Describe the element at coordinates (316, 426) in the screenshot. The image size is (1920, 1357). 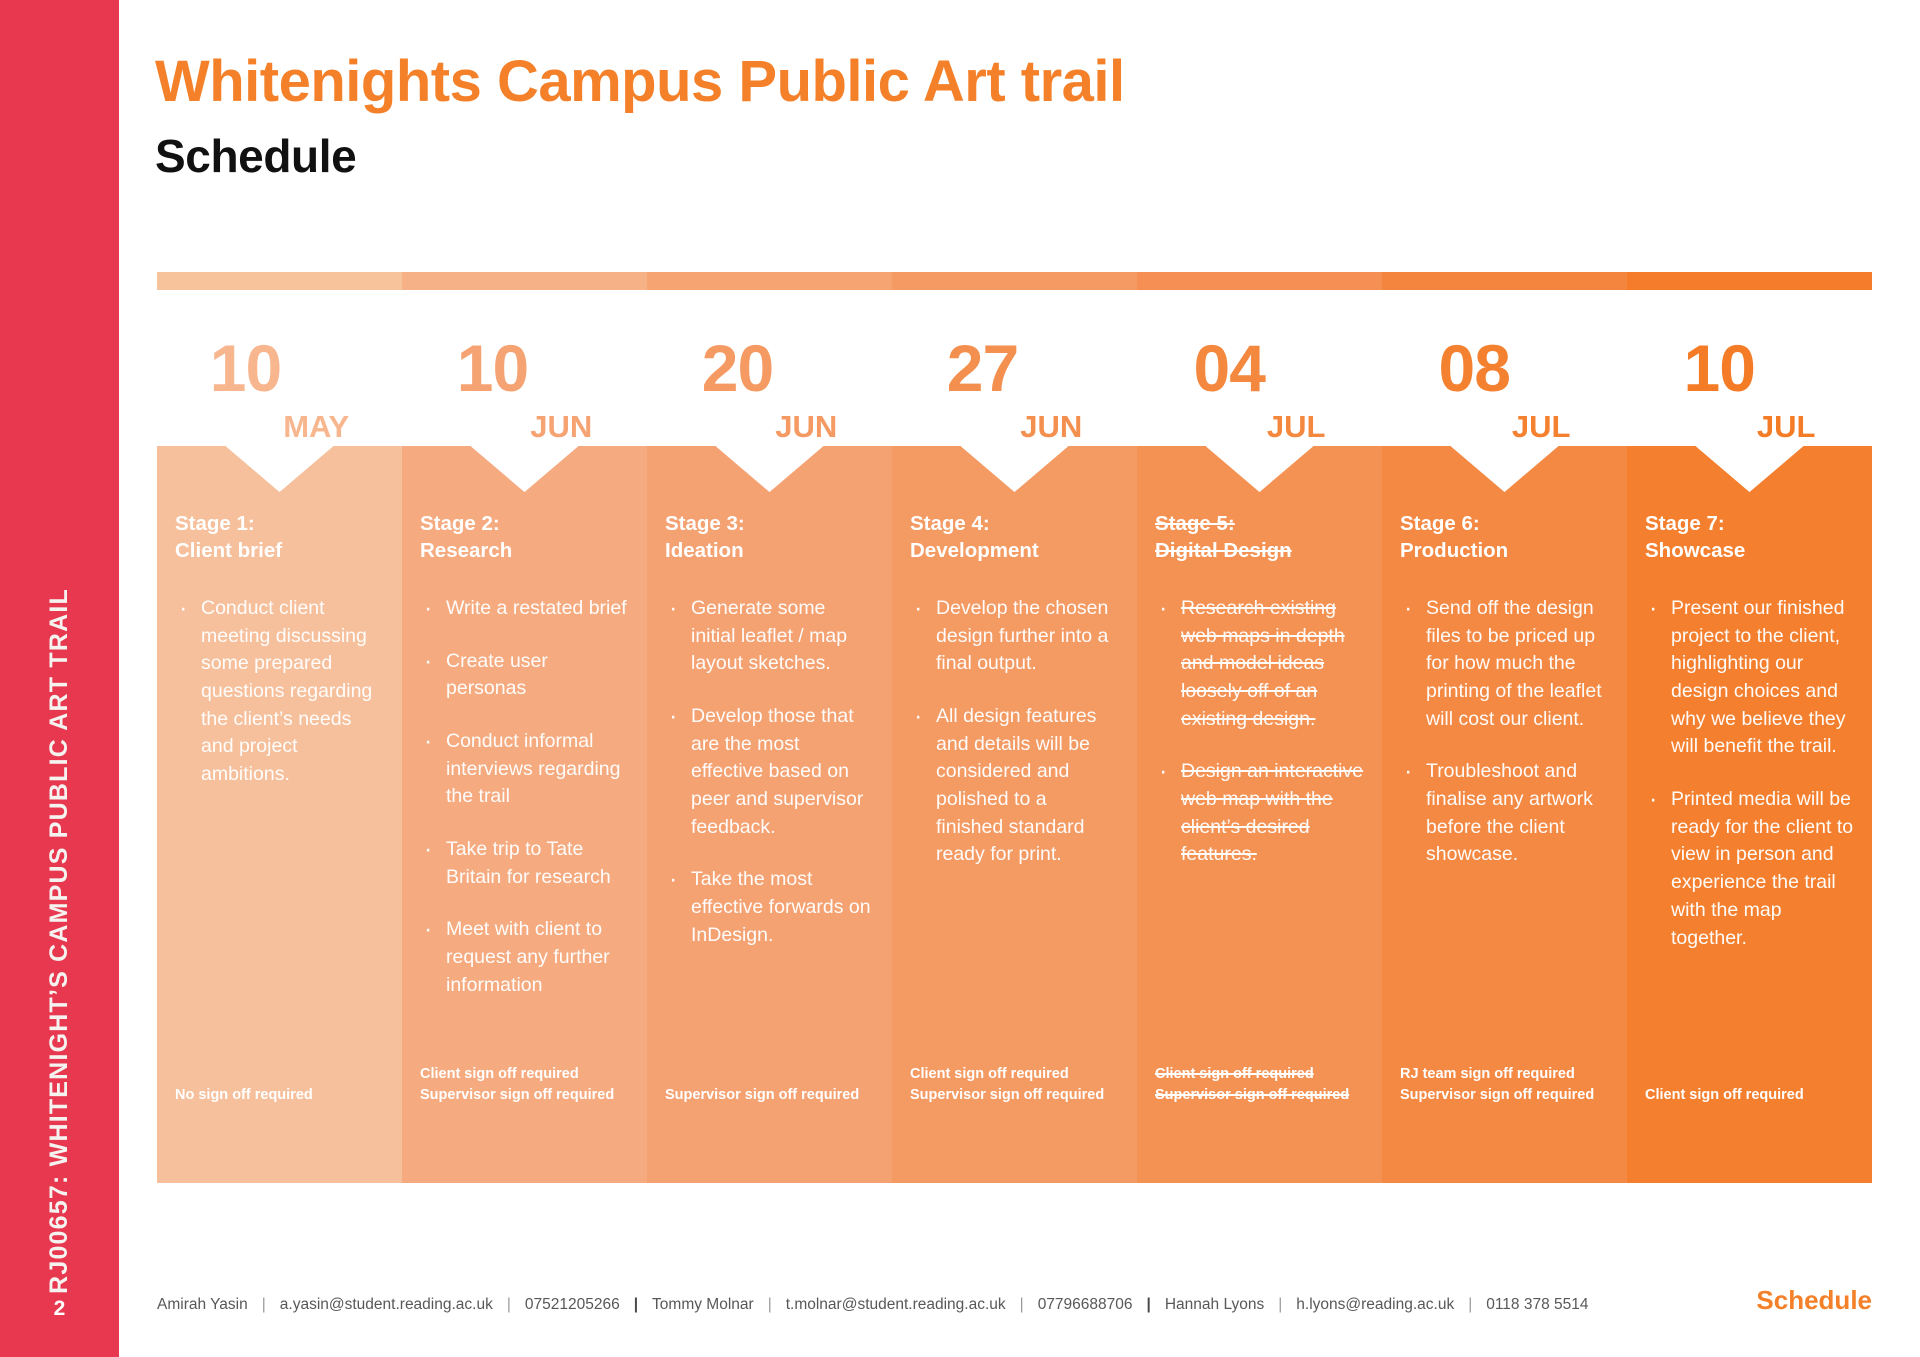
I see `date-month: MAY` at that location.